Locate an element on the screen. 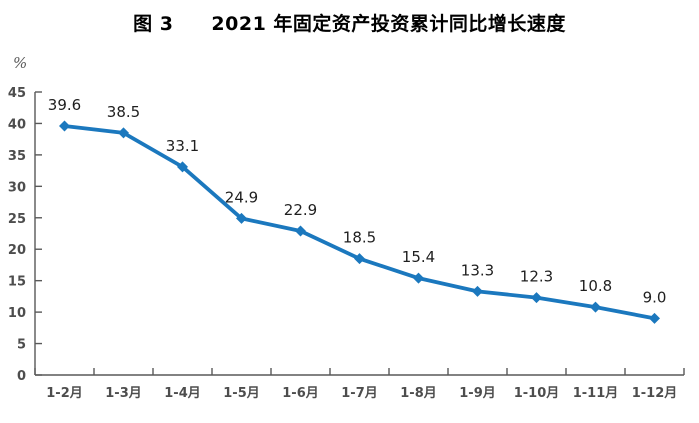  x-axis-tick-label: 1-11月 is located at coordinates (596, 393).